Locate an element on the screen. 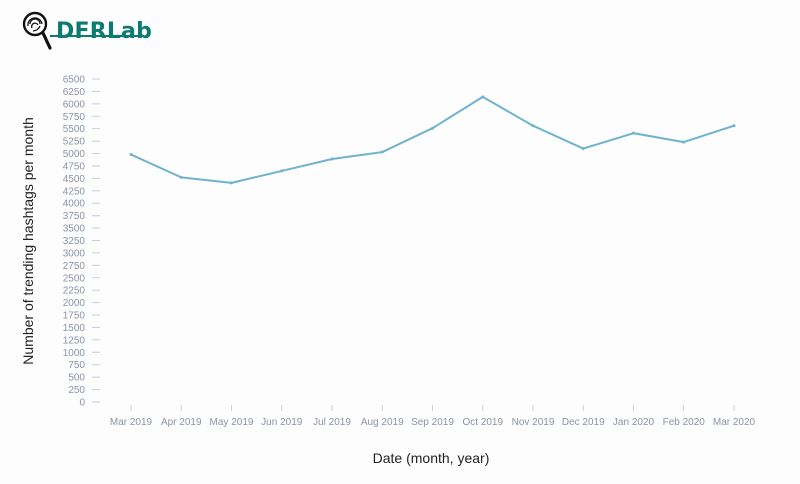 Image resolution: width=800 pixels, height=484 pixels. y-tick-label: 4750 is located at coordinates (74, 166).